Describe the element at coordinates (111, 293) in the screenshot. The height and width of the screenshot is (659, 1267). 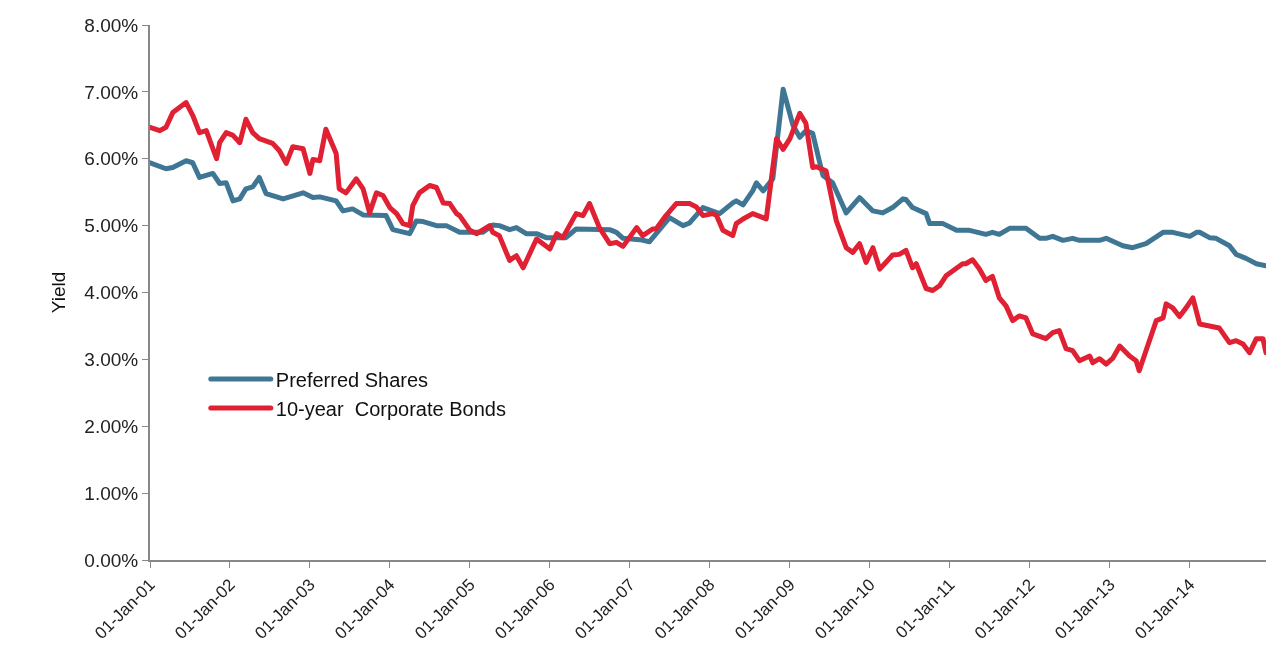
I see `y-tick-label: 4.00%` at that location.